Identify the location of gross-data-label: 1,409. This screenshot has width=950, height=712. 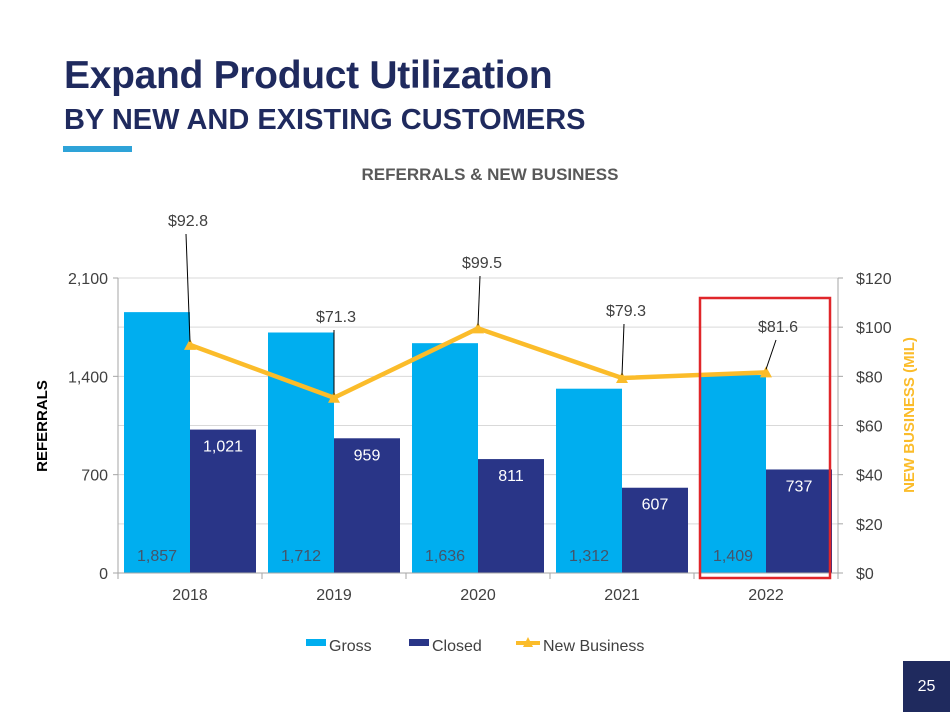
(733, 556).